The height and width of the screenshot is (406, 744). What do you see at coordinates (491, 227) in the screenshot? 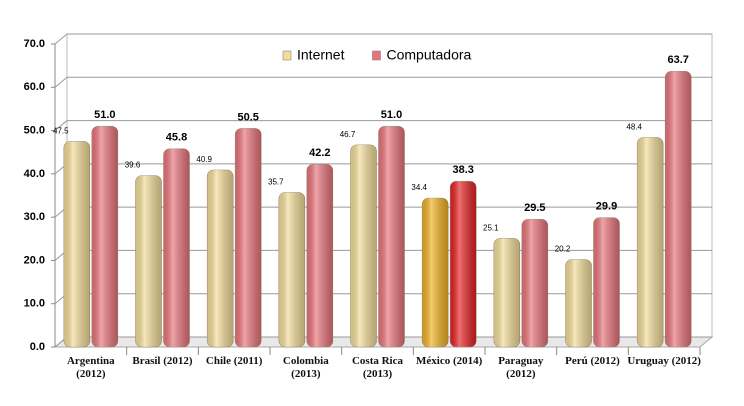
I see `value-label: 25.1` at bounding box center [491, 227].